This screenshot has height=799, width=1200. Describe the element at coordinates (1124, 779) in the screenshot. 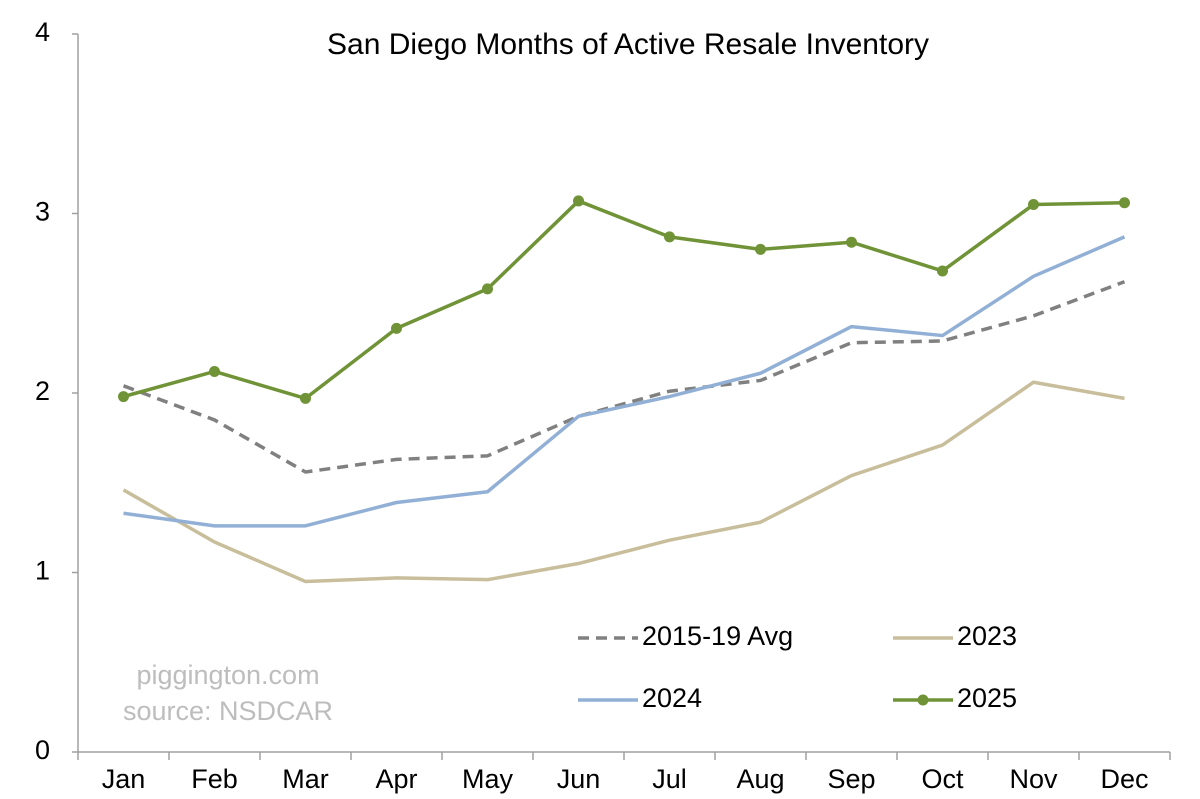

I see `x-tick-label: Dec` at that location.